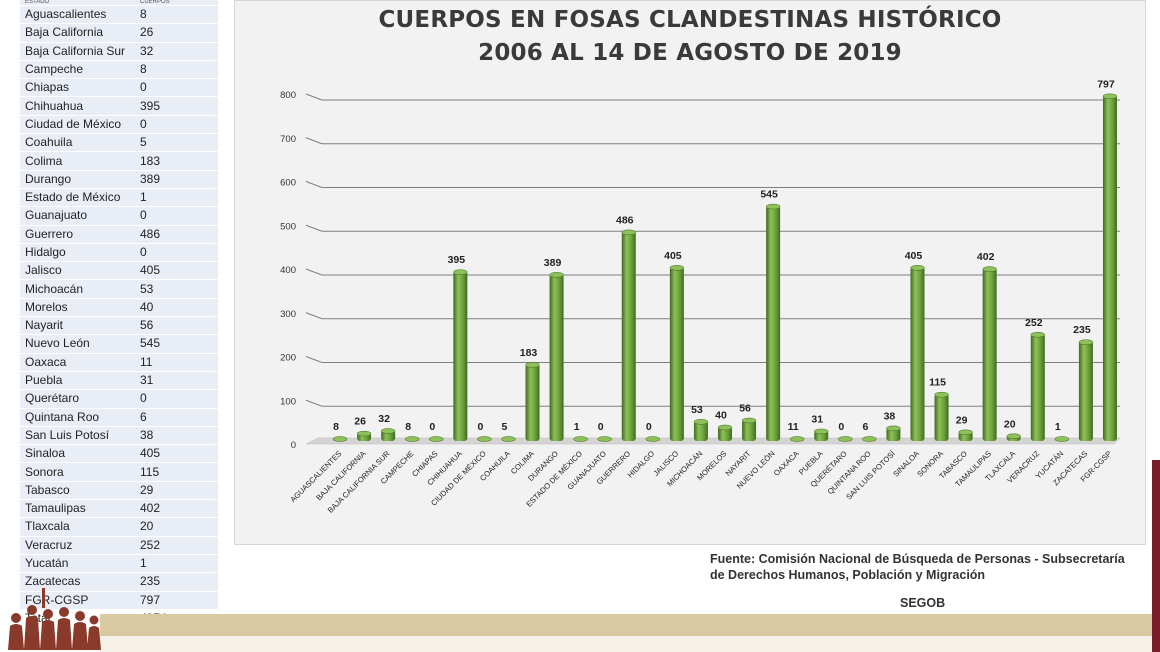  What do you see at coordinates (1156, 556) in the screenshot?
I see `accent-side-bar` at bounding box center [1156, 556].